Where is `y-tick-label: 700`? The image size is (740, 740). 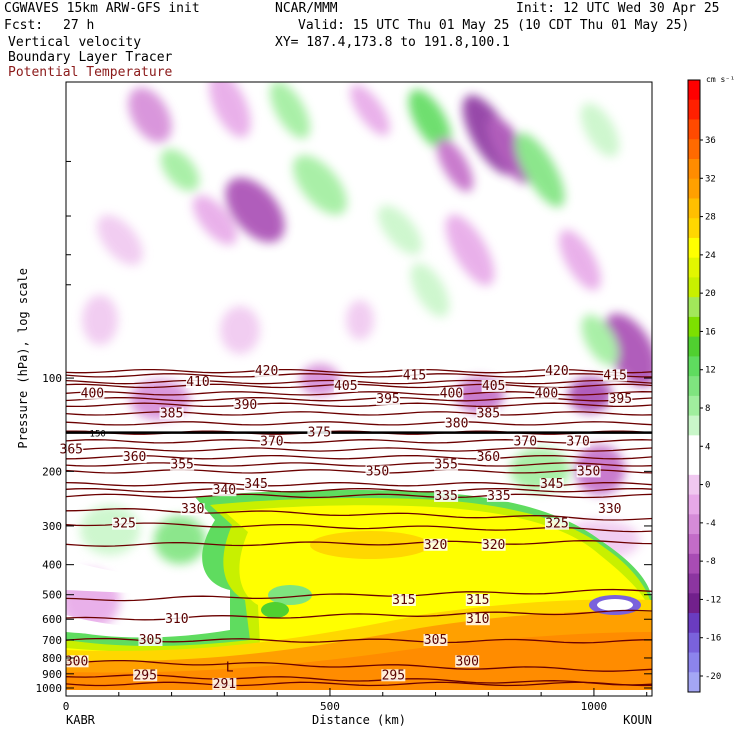
y-tick-label: 700 is located at coordinates (52, 640).